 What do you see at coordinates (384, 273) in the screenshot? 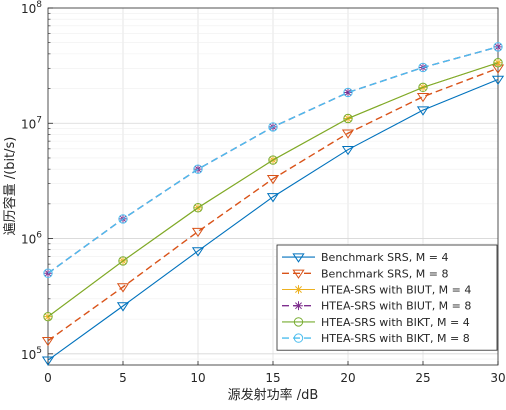
I see `legend-label: Benchmark SRS, M = 8` at bounding box center [384, 273].